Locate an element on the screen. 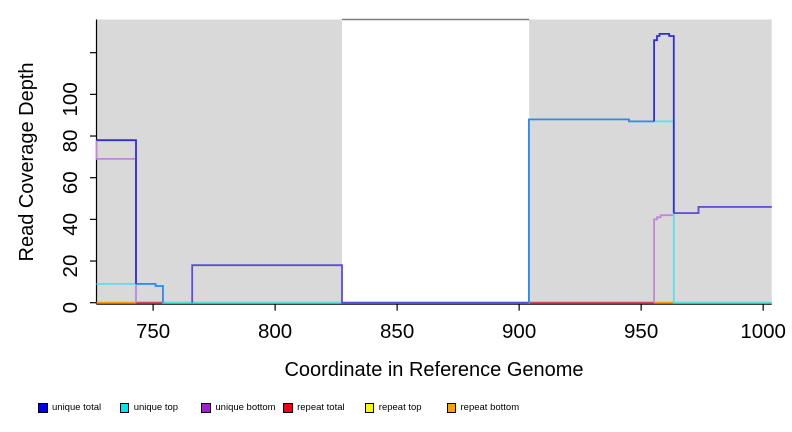  legend-label: unique total is located at coordinates (77, 407).